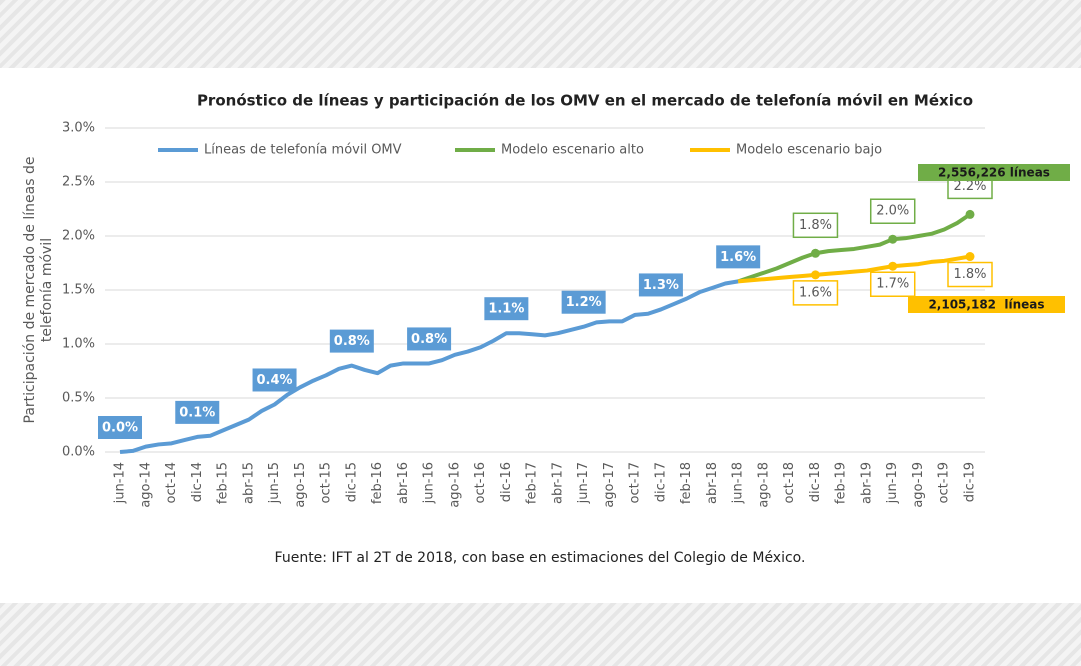 Image resolution: width=1081 pixels, height=666 pixels. I want to click on x-tick: abr-17, so click(557, 483).